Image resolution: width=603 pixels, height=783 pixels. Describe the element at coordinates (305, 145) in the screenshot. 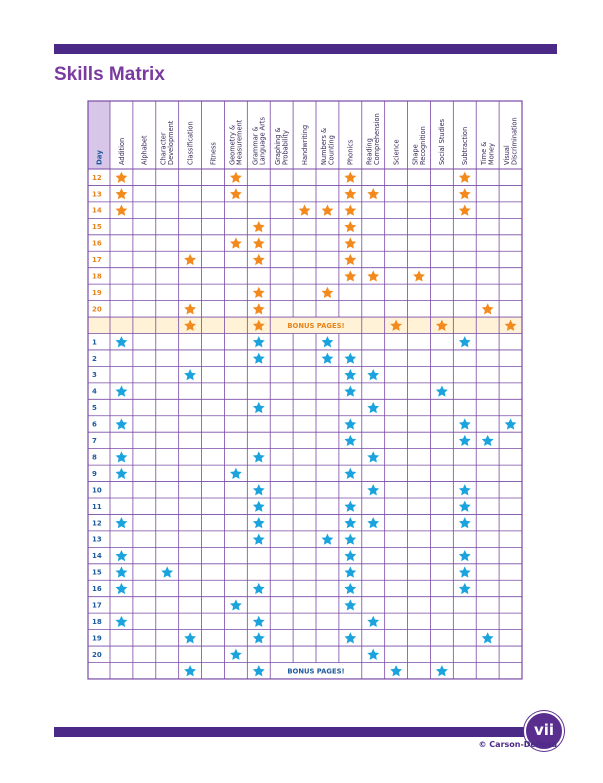

I see `column-header: Handwriting` at that location.